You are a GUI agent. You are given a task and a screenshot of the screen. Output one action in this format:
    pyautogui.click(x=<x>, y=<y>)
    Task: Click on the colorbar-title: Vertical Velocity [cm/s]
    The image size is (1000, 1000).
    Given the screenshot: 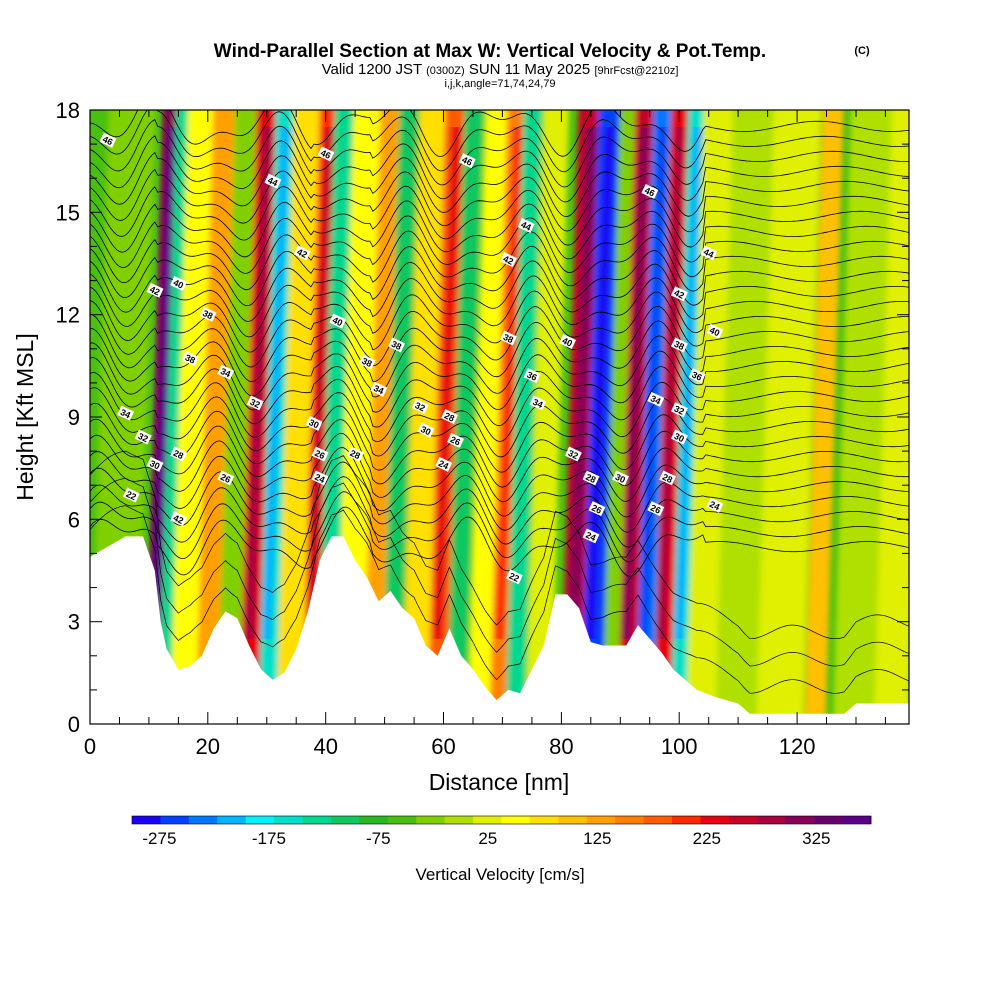 What is the action you would take?
    pyautogui.click(x=499, y=874)
    